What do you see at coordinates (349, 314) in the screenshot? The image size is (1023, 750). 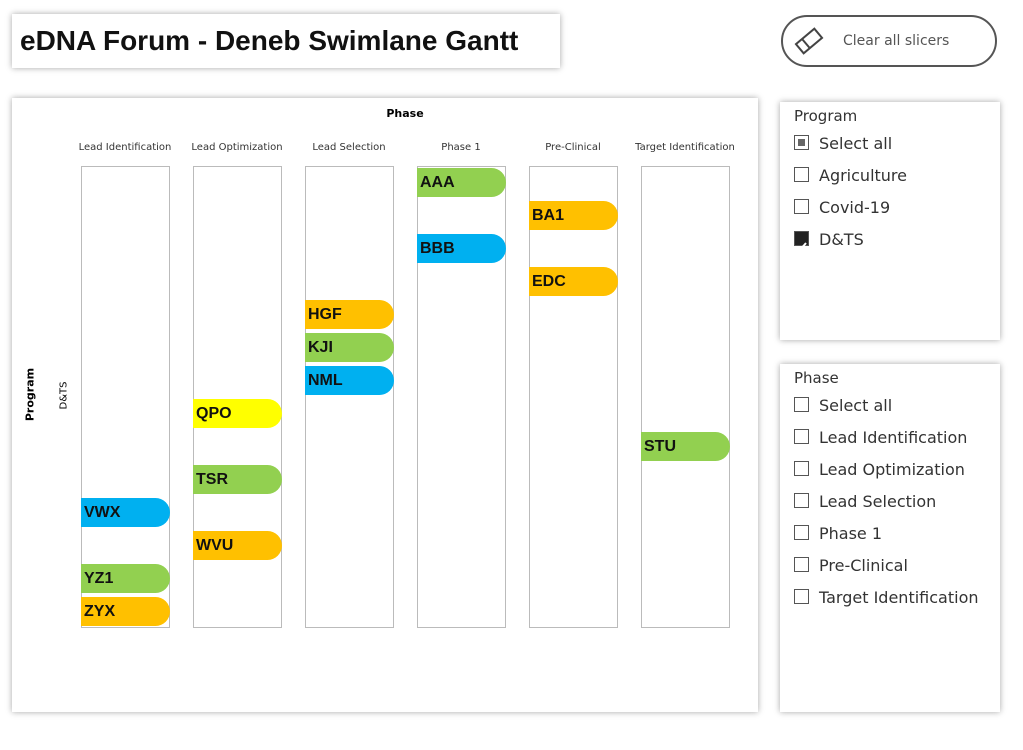 I see `gantt-item: HGF` at bounding box center [349, 314].